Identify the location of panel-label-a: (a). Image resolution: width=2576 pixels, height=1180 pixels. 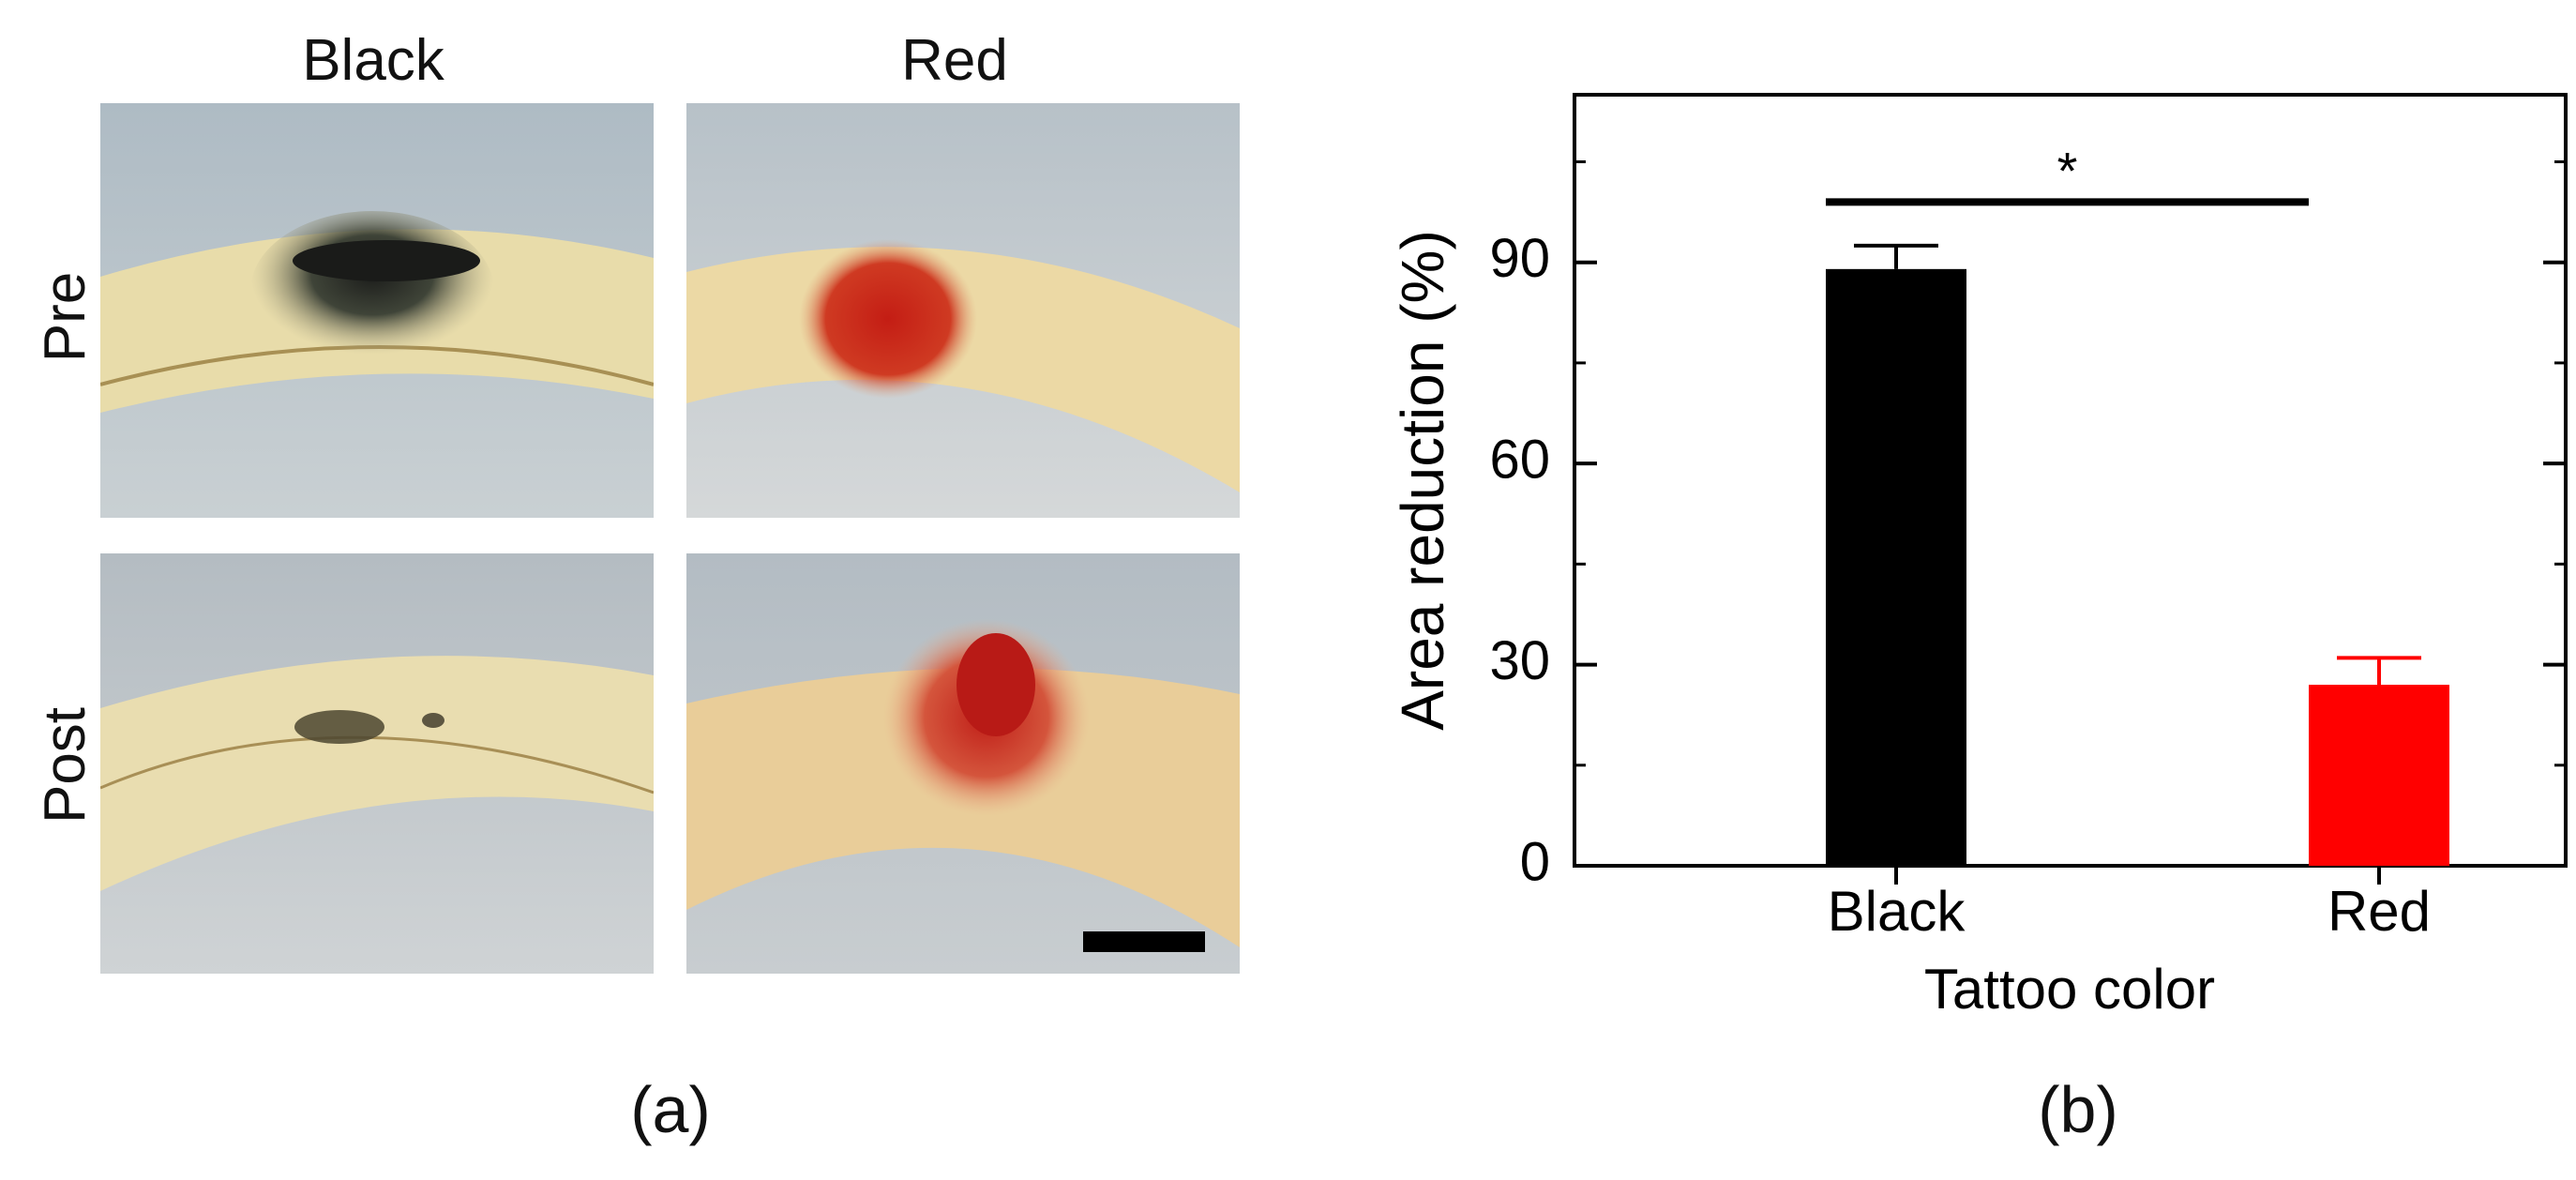
(670, 1109).